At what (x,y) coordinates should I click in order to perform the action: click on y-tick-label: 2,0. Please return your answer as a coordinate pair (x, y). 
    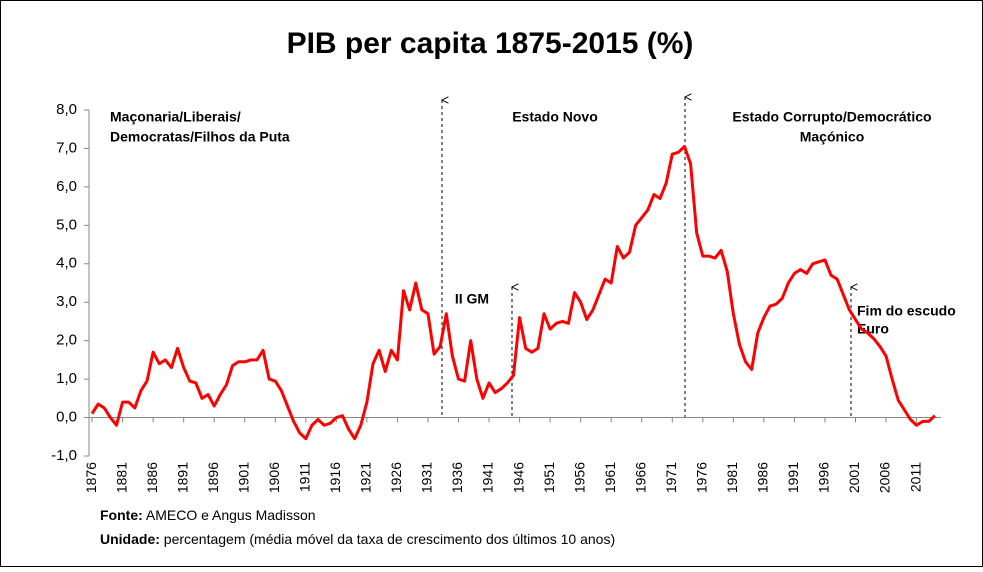
    Looking at the image, I should click on (66, 340).